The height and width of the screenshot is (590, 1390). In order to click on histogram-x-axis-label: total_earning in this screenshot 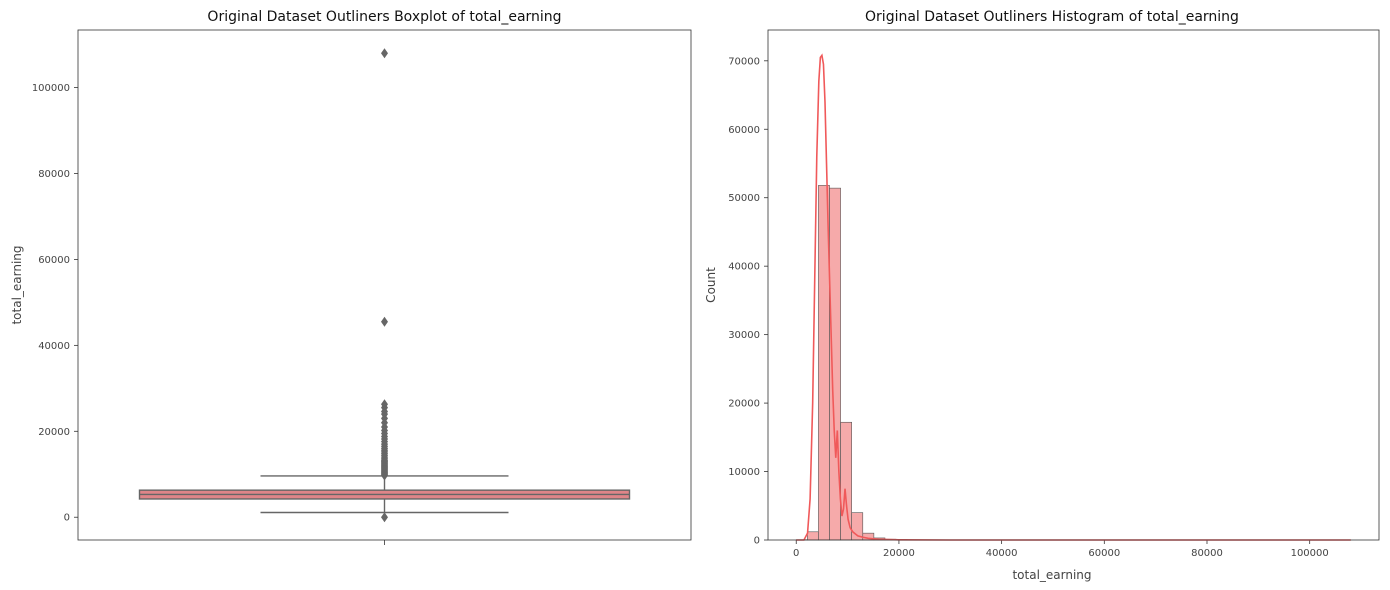, I will do `click(1051, 575)`.